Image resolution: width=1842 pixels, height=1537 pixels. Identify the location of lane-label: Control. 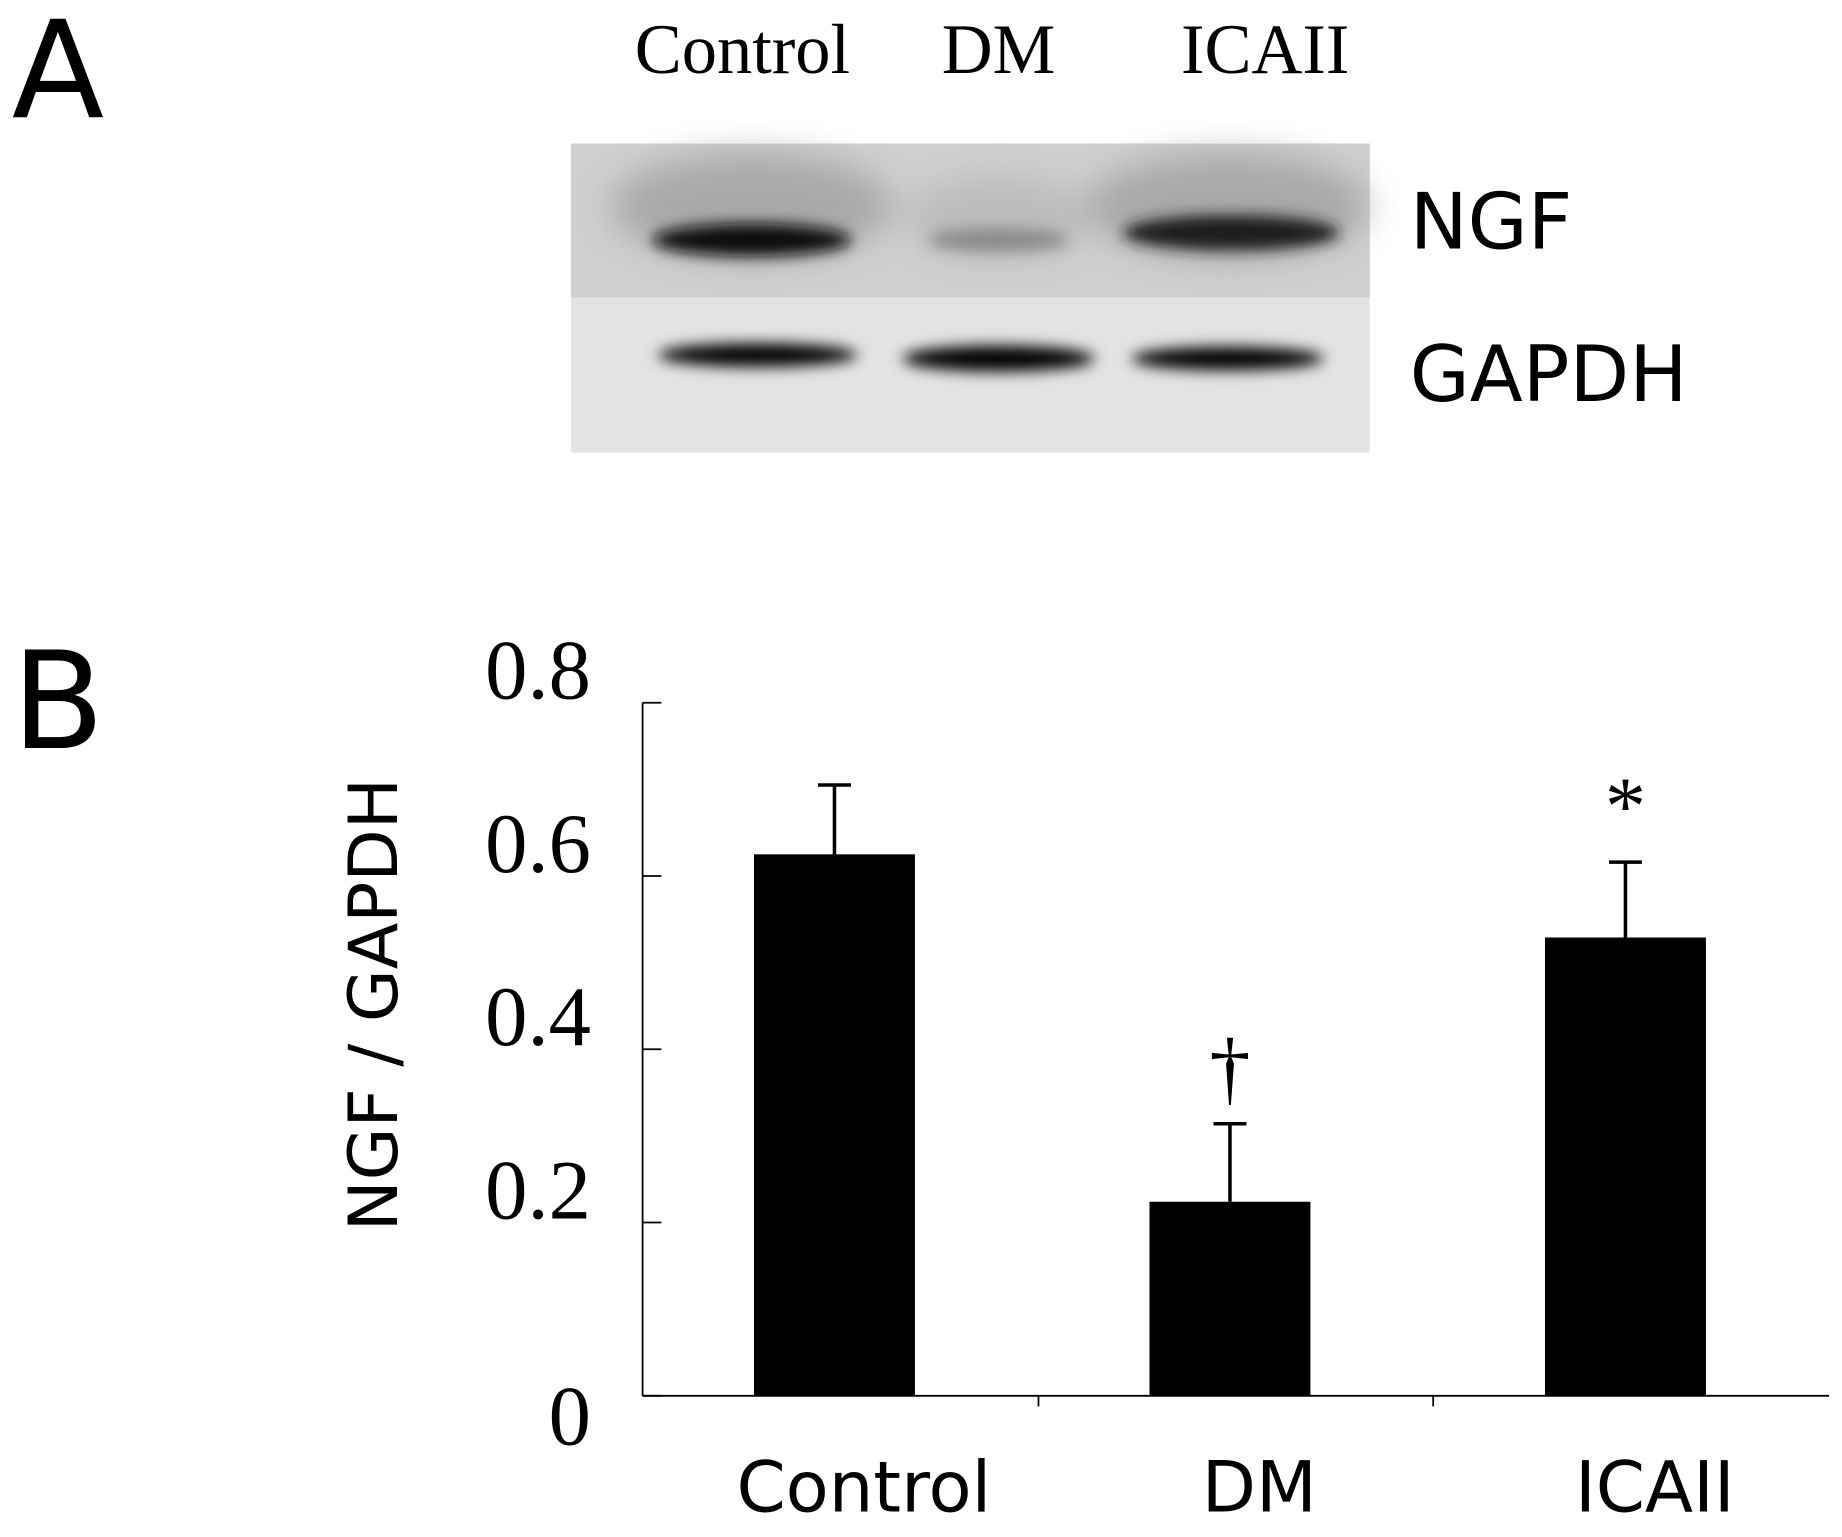
(742, 50).